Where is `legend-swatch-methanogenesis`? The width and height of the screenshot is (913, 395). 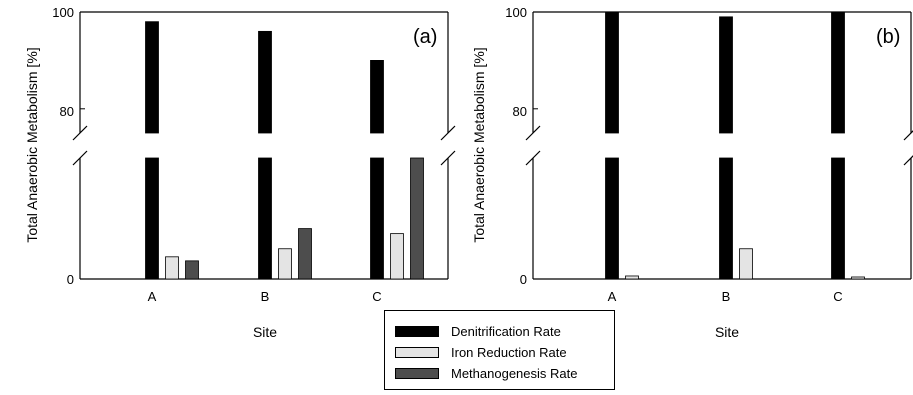 legend-swatch-methanogenesis is located at coordinates (417, 373).